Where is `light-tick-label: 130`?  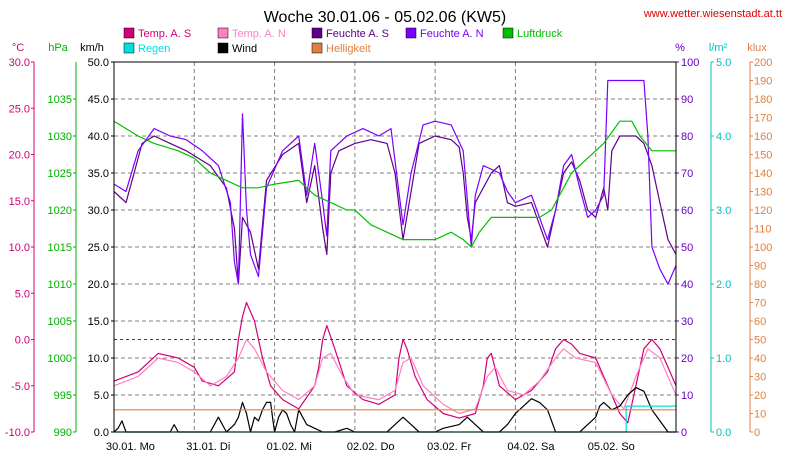 light-tick-label: 130 is located at coordinates (763, 193).